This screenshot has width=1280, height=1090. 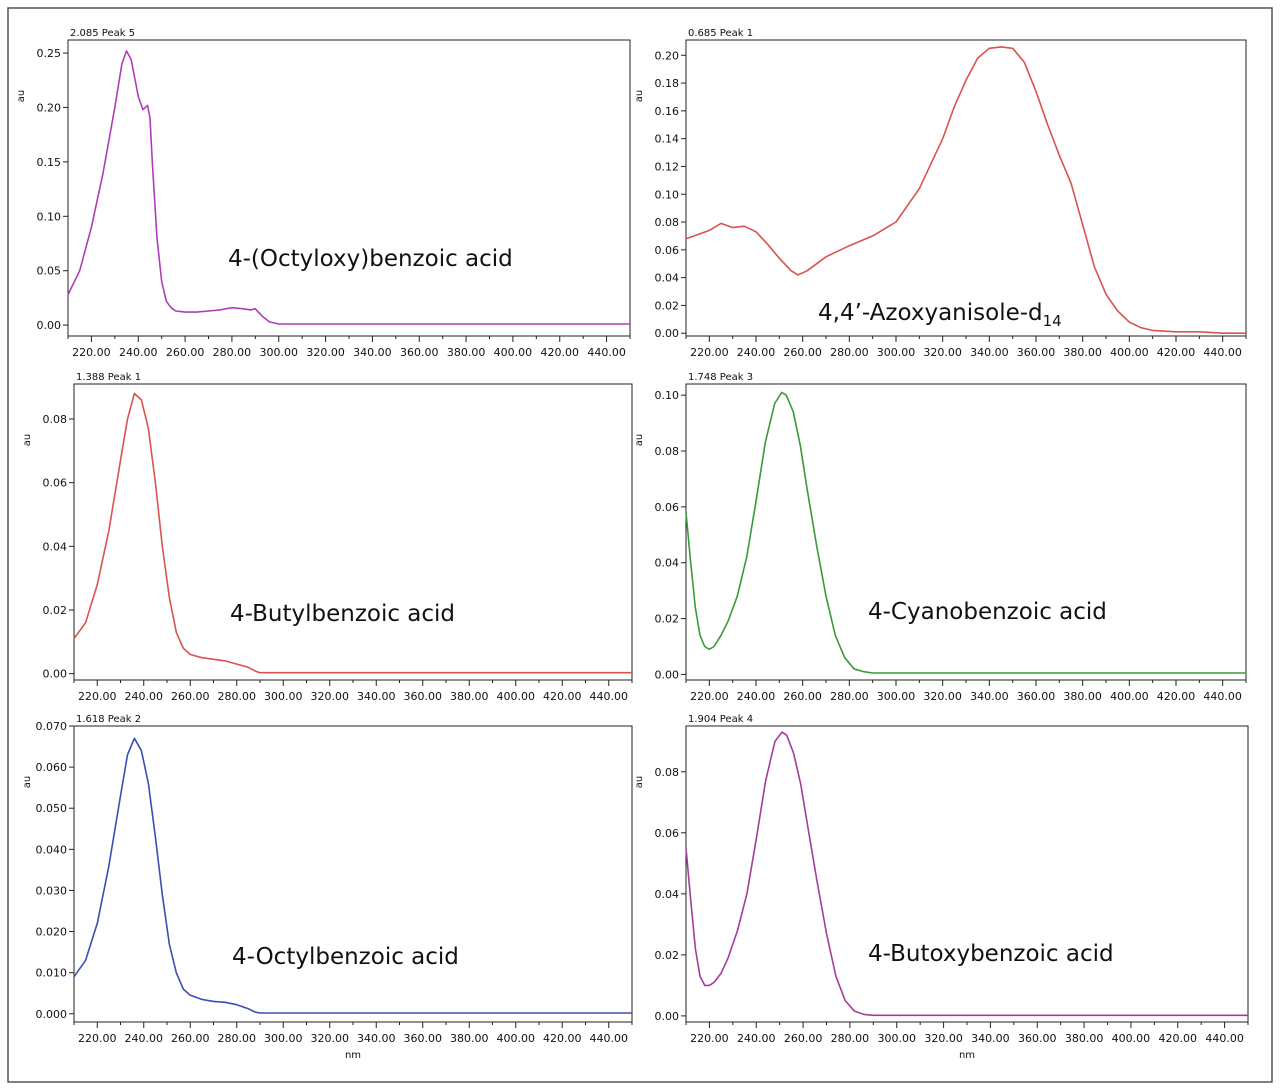 What do you see at coordinates (52, 932) in the screenshot?
I see `y-tick-label: 0.020` at bounding box center [52, 932].